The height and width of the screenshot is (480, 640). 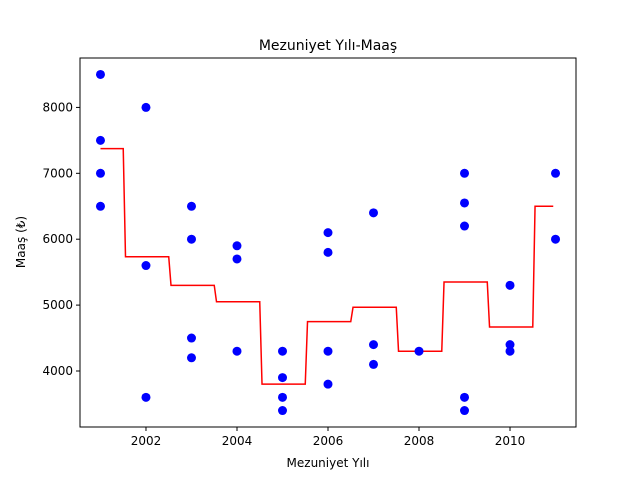 I want to click on x-tick-label: 2002, so click(x=146, y=441).